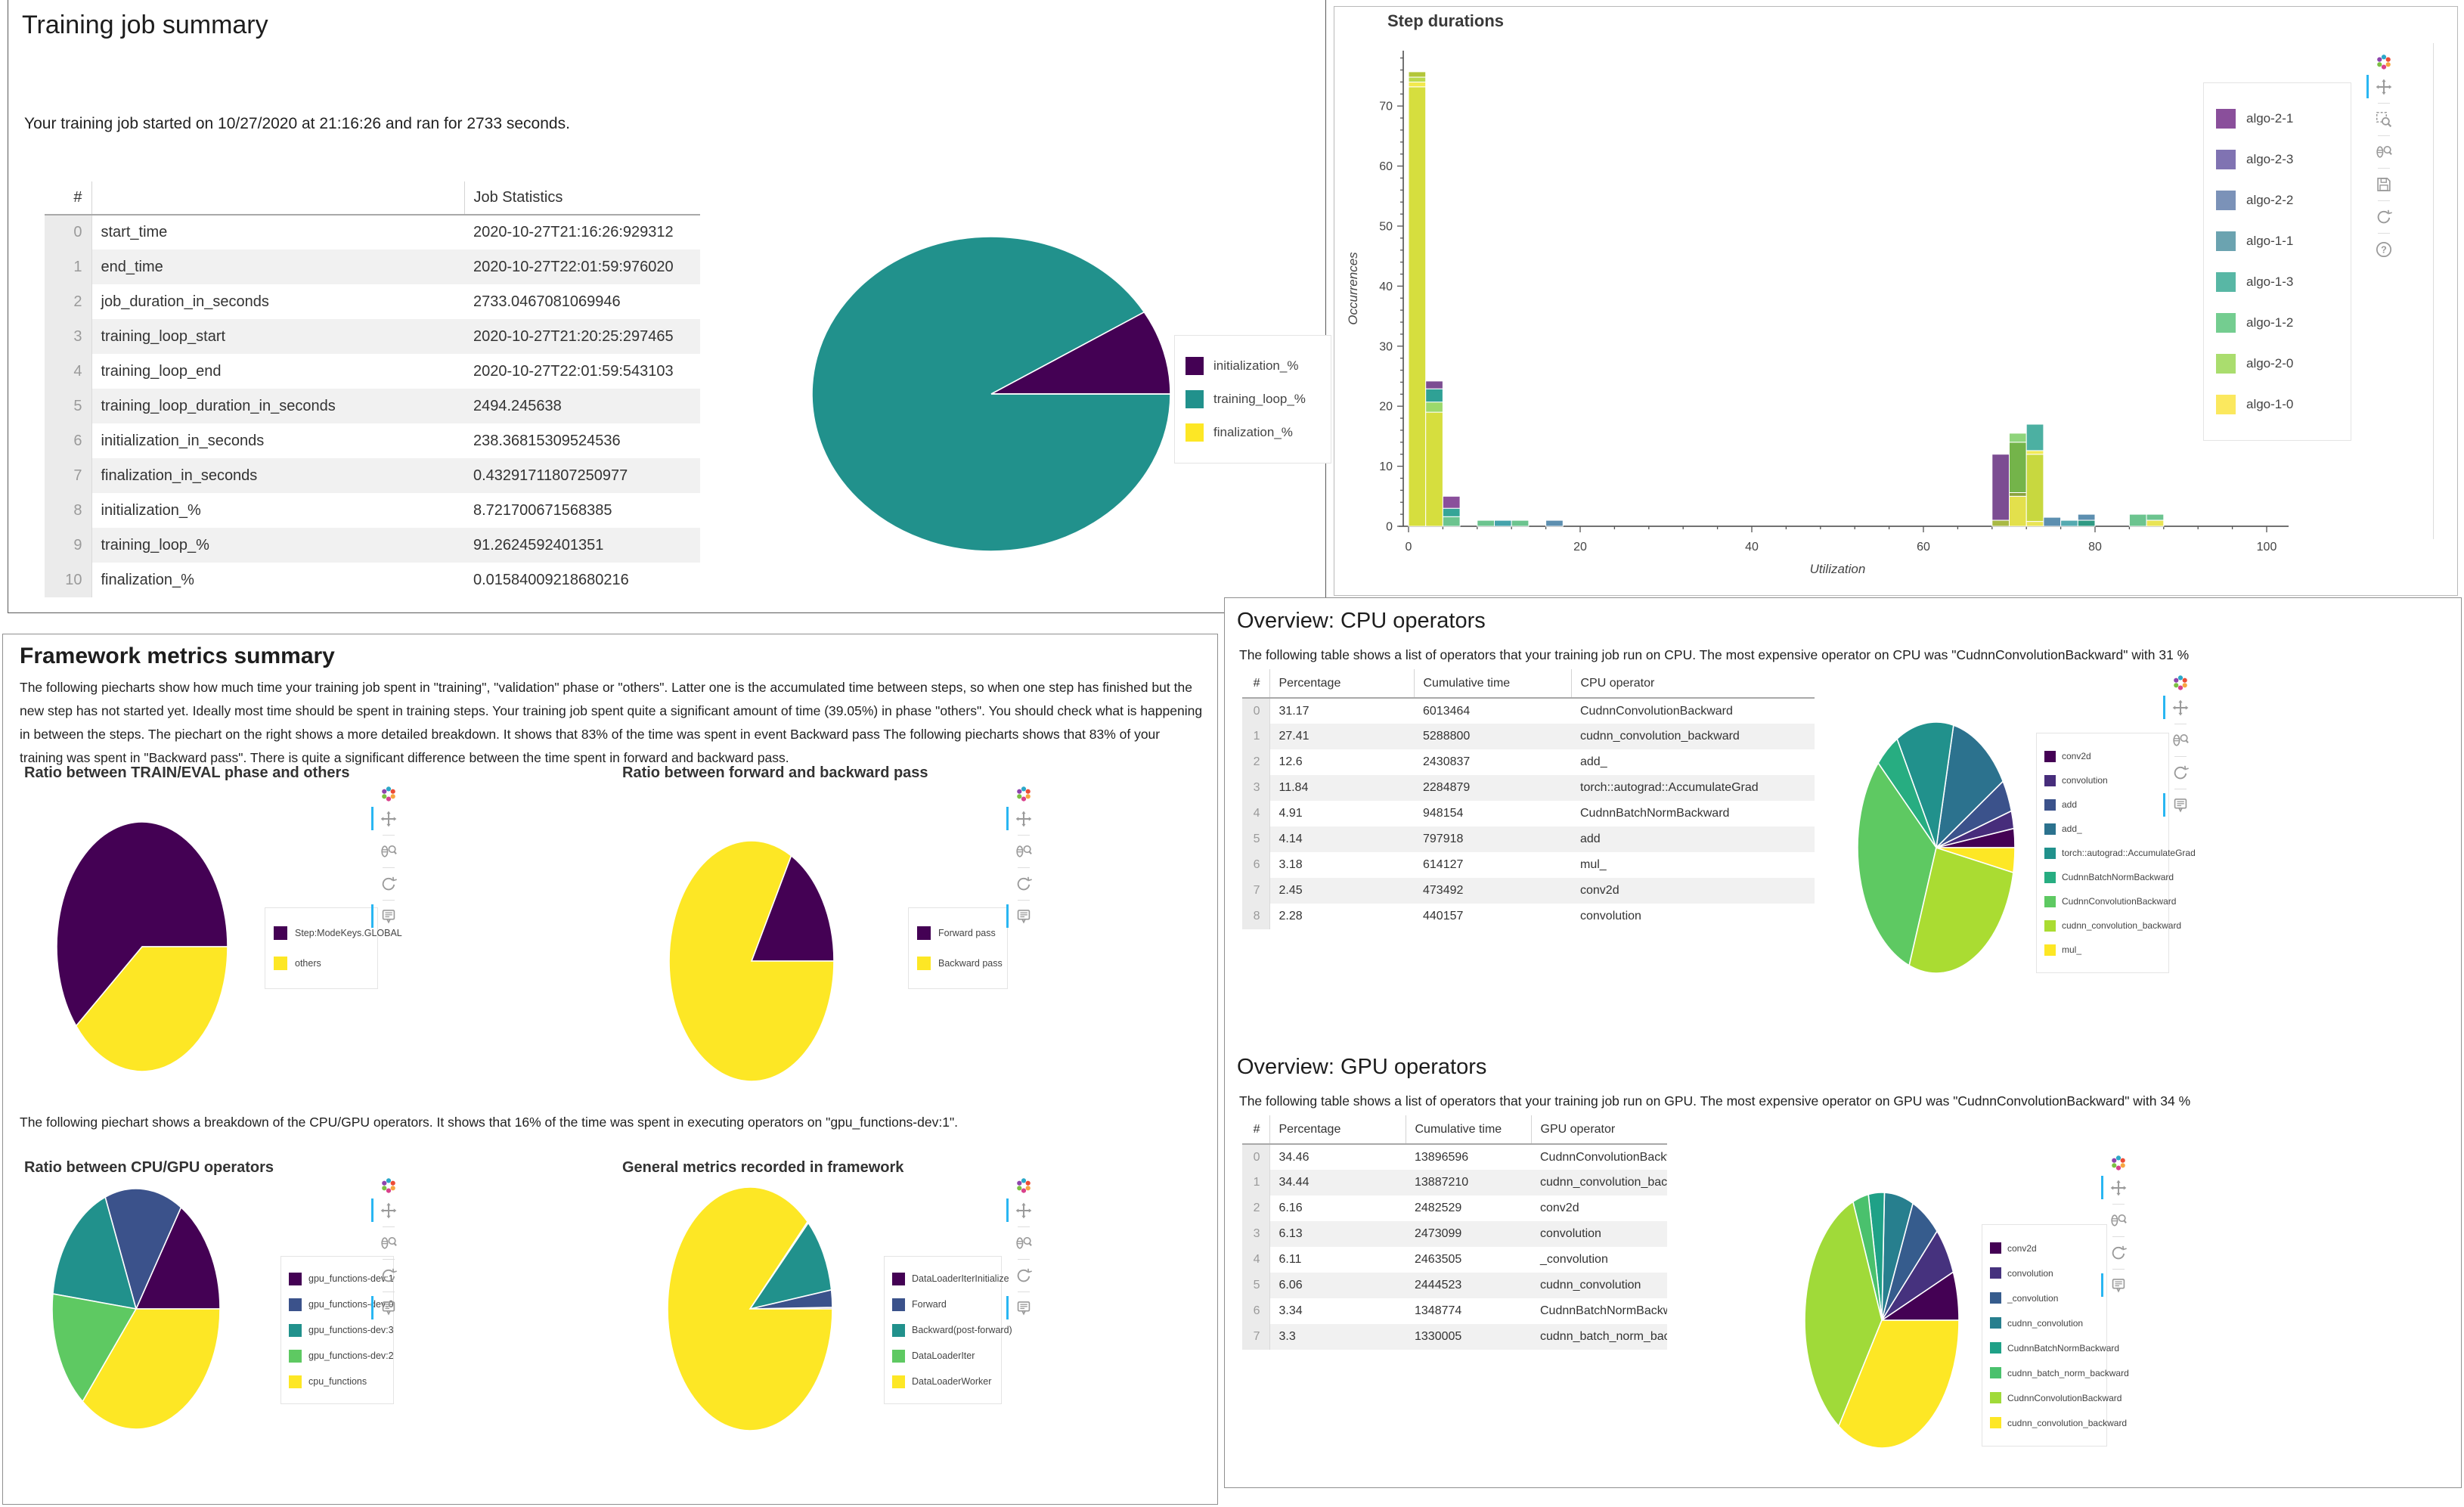  I want to click on legend-item-label: finalization_%, so click(1253, 432).